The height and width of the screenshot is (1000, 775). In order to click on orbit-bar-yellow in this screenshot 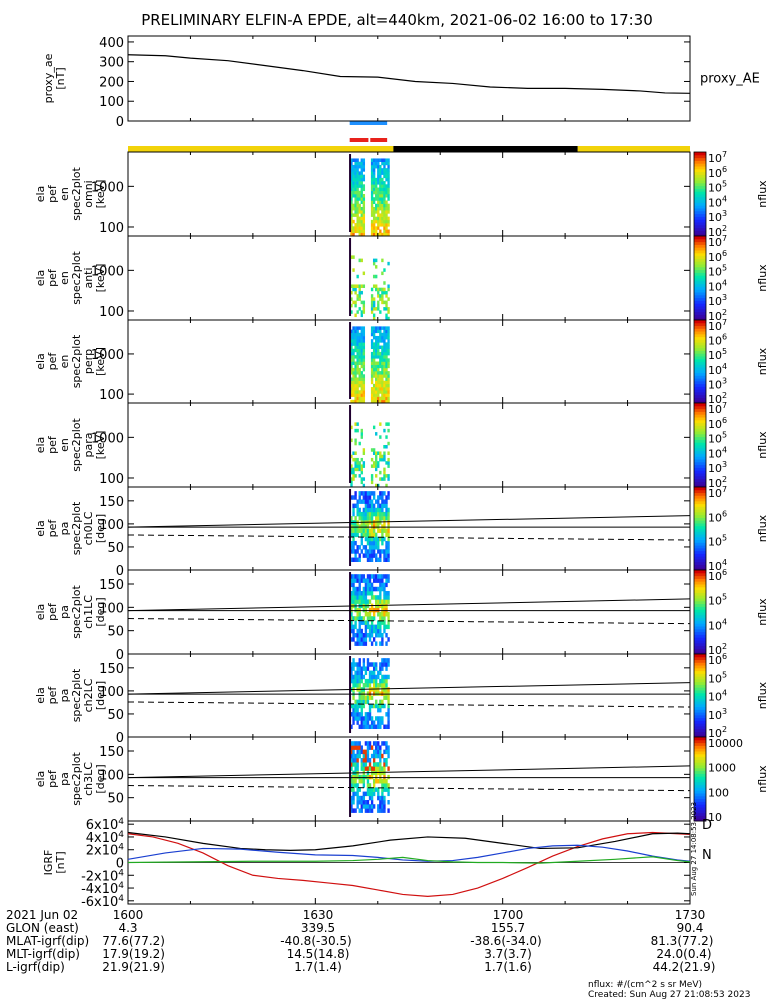, I will do `click(261, 149)`.